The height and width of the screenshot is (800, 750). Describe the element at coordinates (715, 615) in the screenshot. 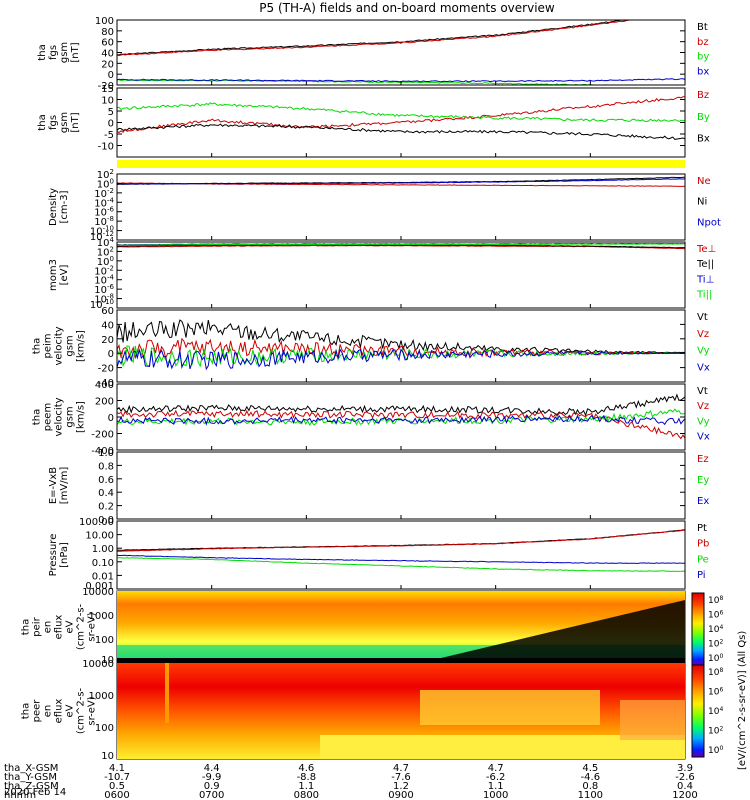

I see `colorbar-tick-label: 10⁶` at that location.